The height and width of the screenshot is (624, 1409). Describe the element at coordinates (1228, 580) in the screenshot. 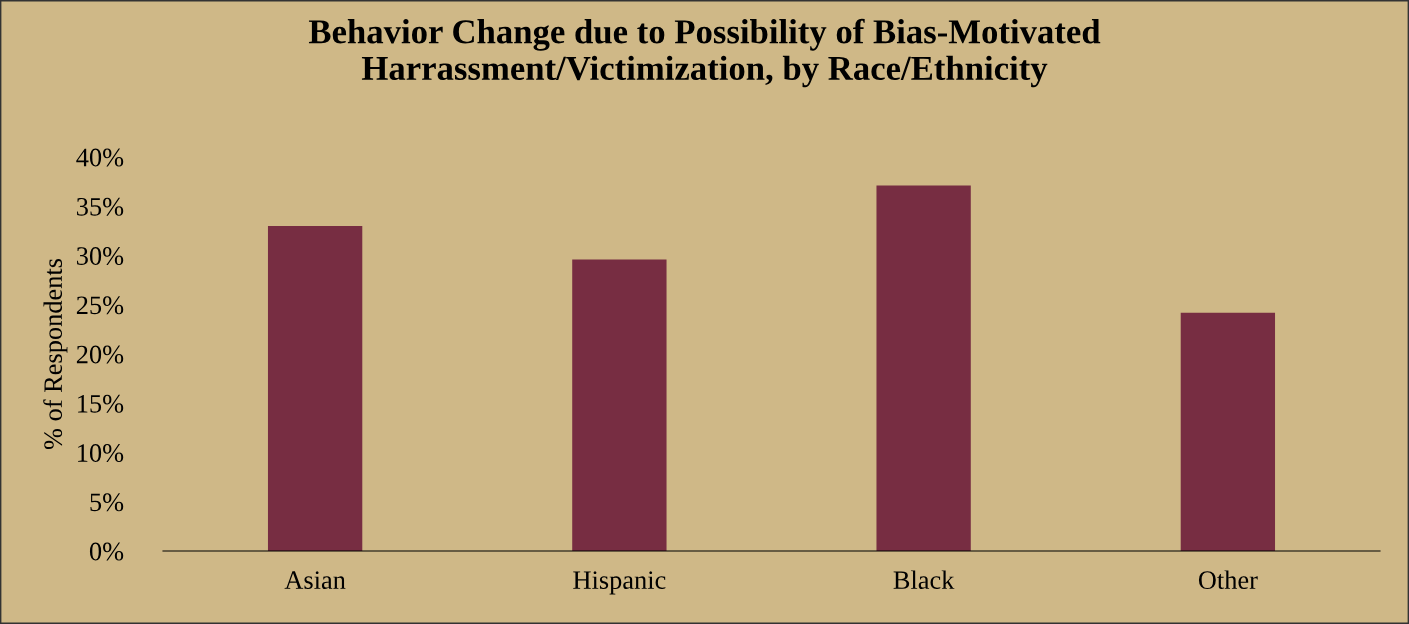

I see `x-tick-label: Other` at that location.